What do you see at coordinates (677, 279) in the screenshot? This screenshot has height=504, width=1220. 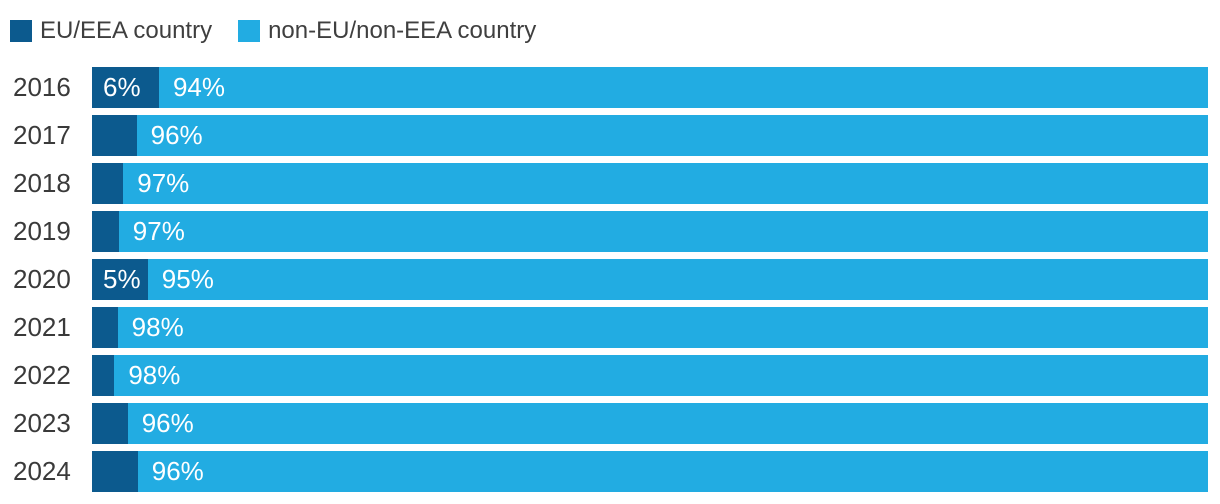 I see `bar-segment-noneu: 95%` at bounding box center [677, 279].